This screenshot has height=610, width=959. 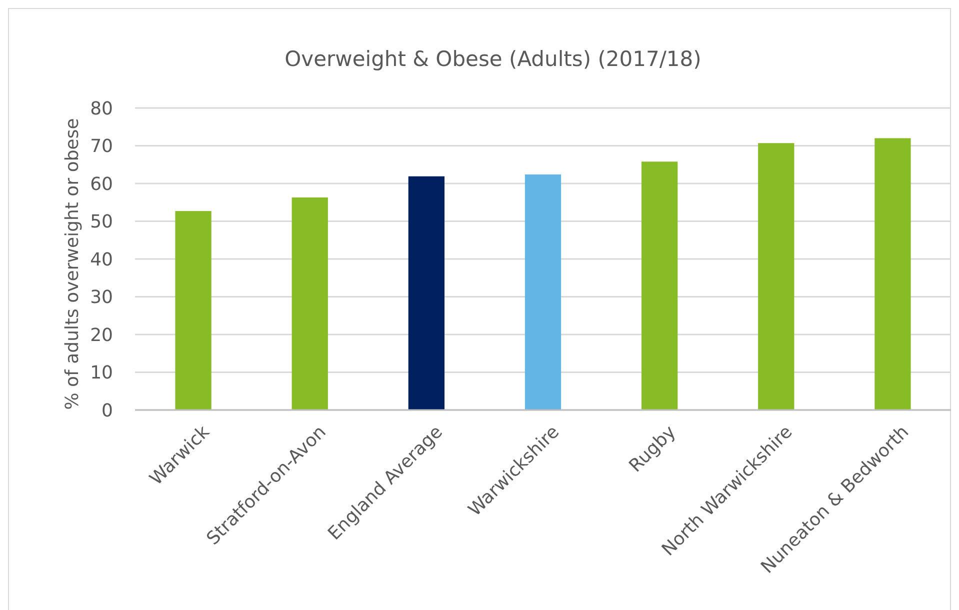 What do you see at coordinates (101, 147) in the screenshot?
I see `y-tick-label: 70` at bounding box center [101, 147].